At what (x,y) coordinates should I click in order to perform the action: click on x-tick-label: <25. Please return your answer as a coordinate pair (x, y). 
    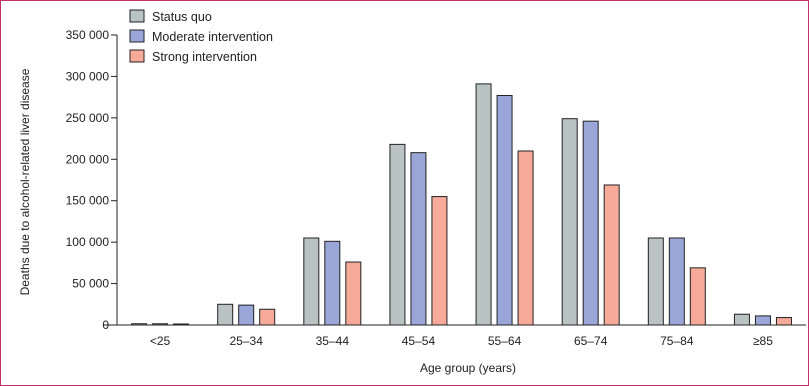
    Looking at the image, I should click on (160, 341).